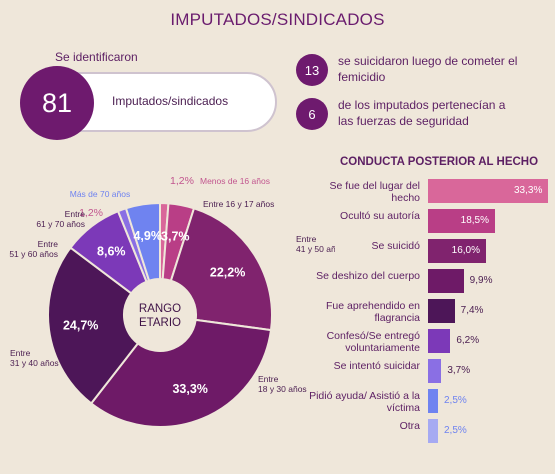 This screenshot has width=555, height=474. What do you see at coordinates (373, 312) in the screenshot?
I see `bar-category-label: Fue aprehendido en flagrancia` at bounding box center [373, 312].